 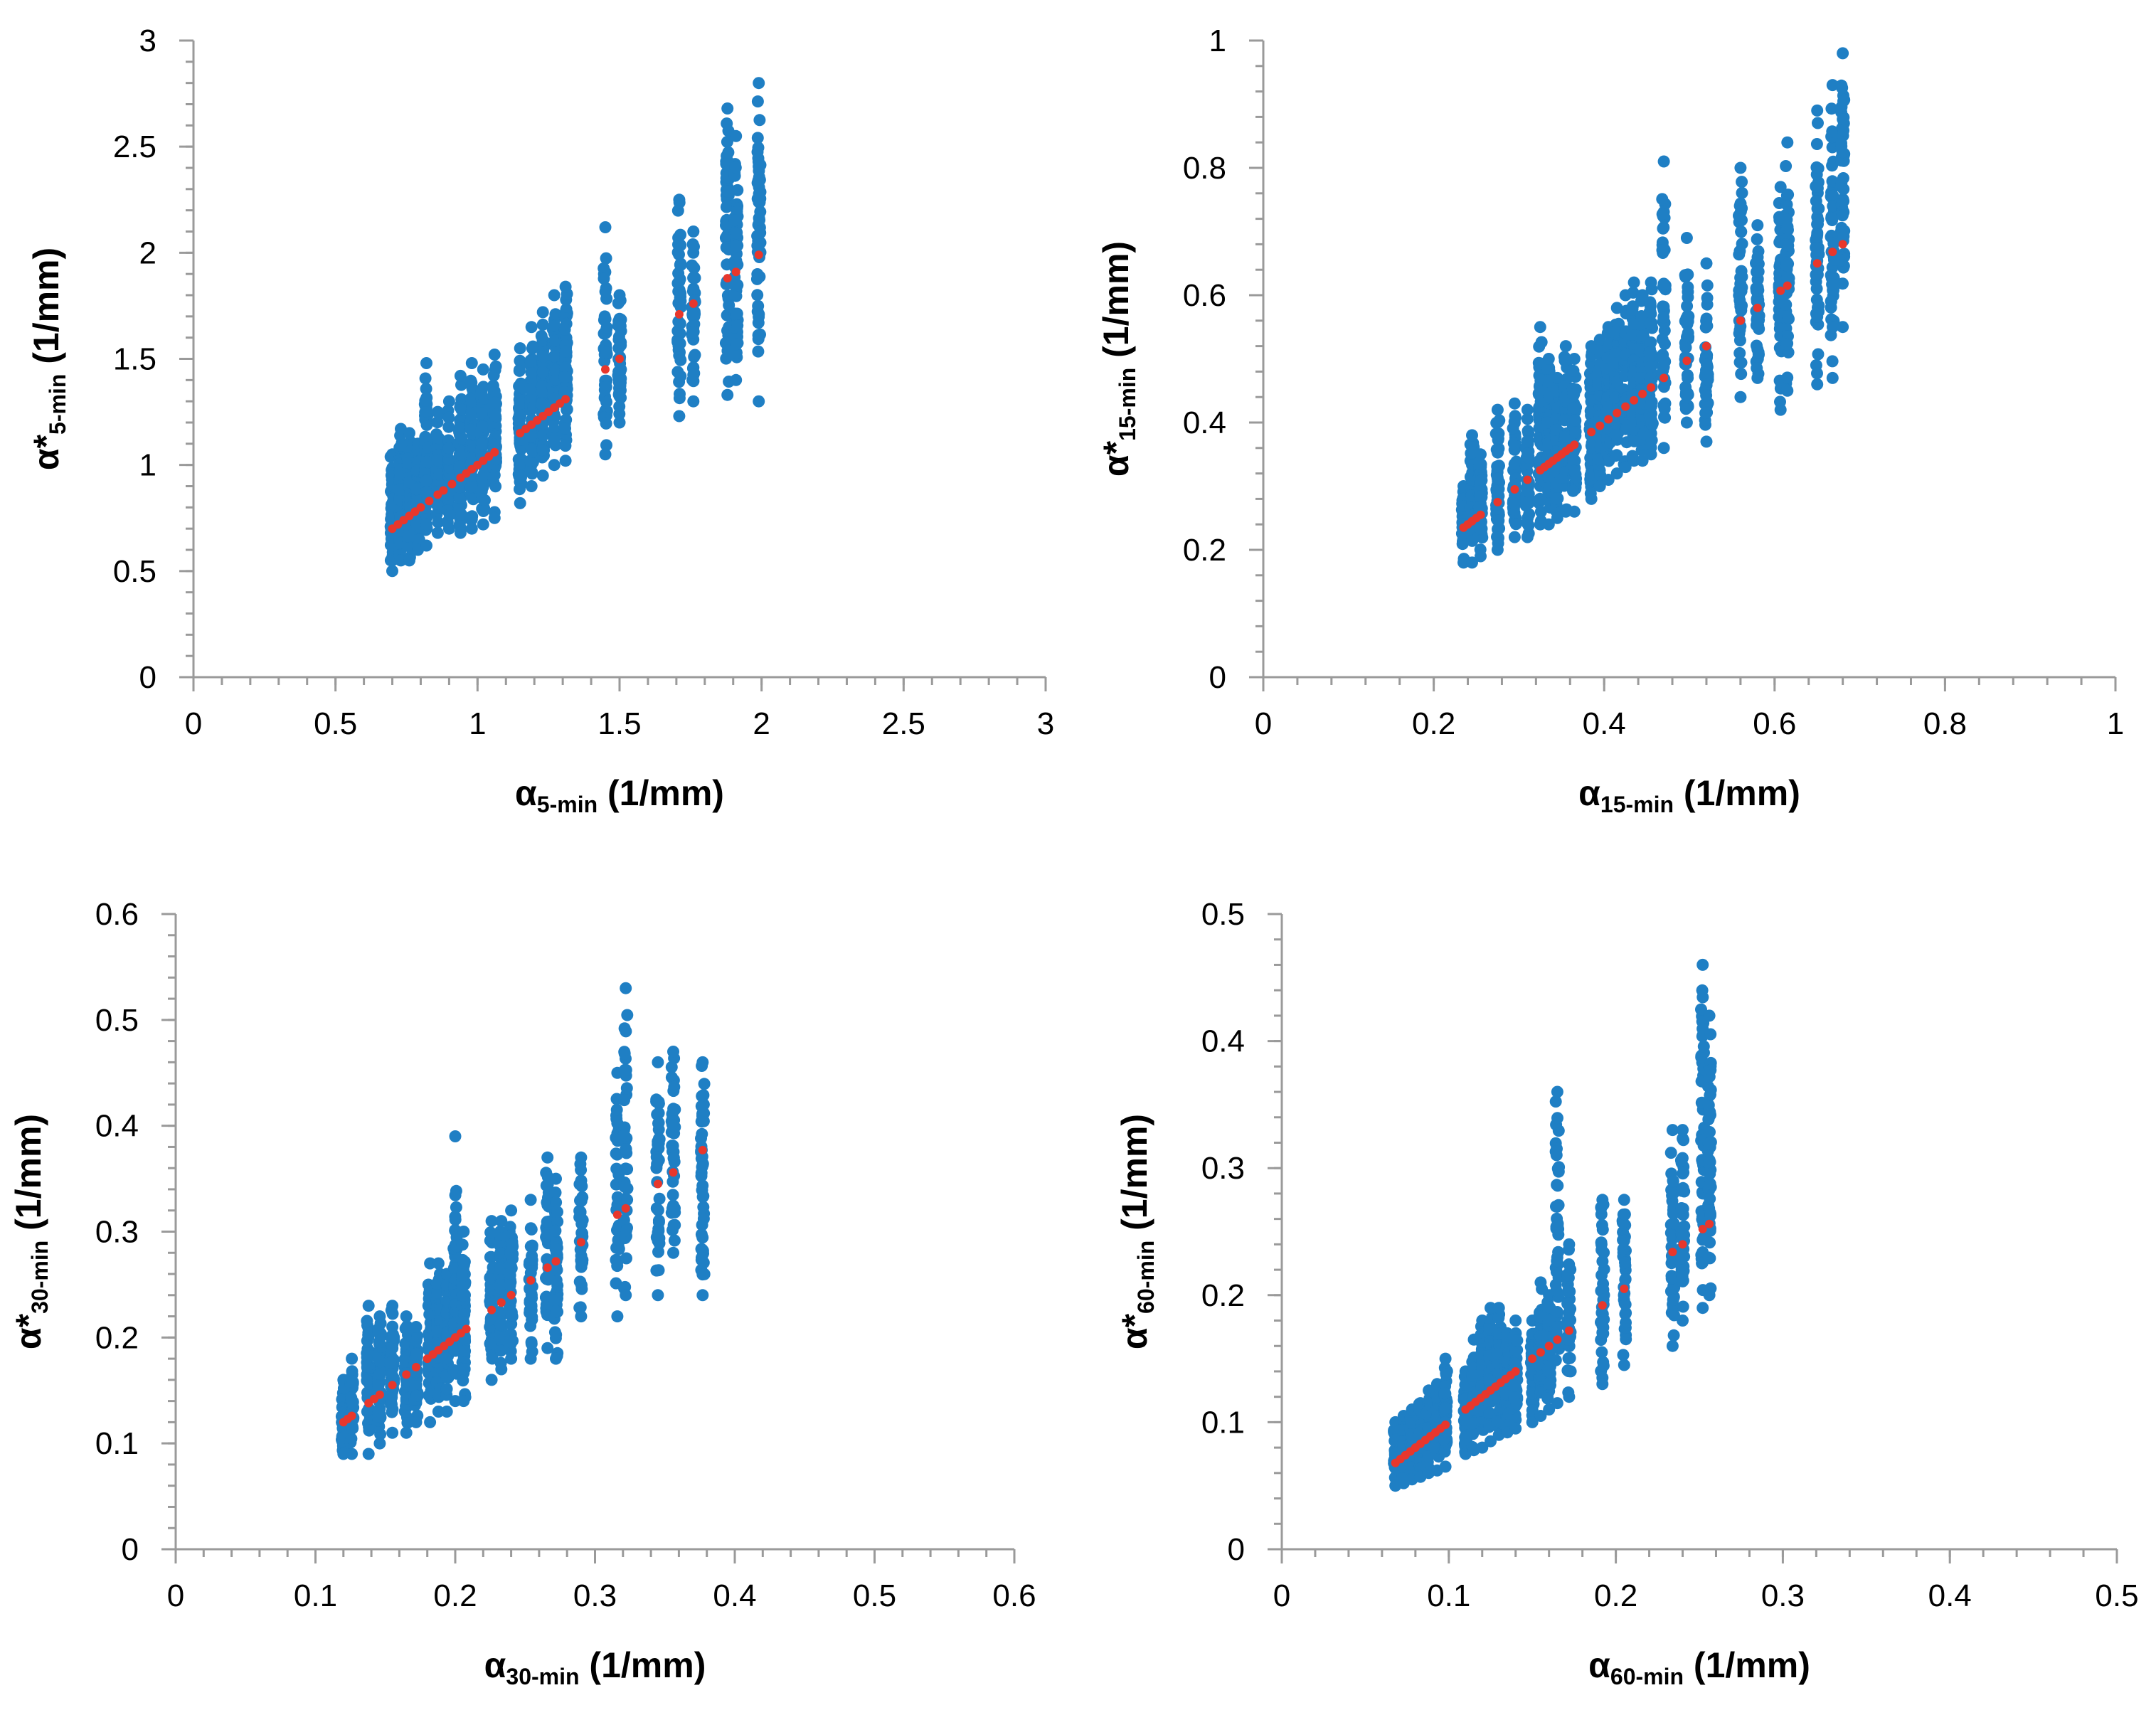 I want to click on y-tick-label: 2, so click(x=147, y=252).